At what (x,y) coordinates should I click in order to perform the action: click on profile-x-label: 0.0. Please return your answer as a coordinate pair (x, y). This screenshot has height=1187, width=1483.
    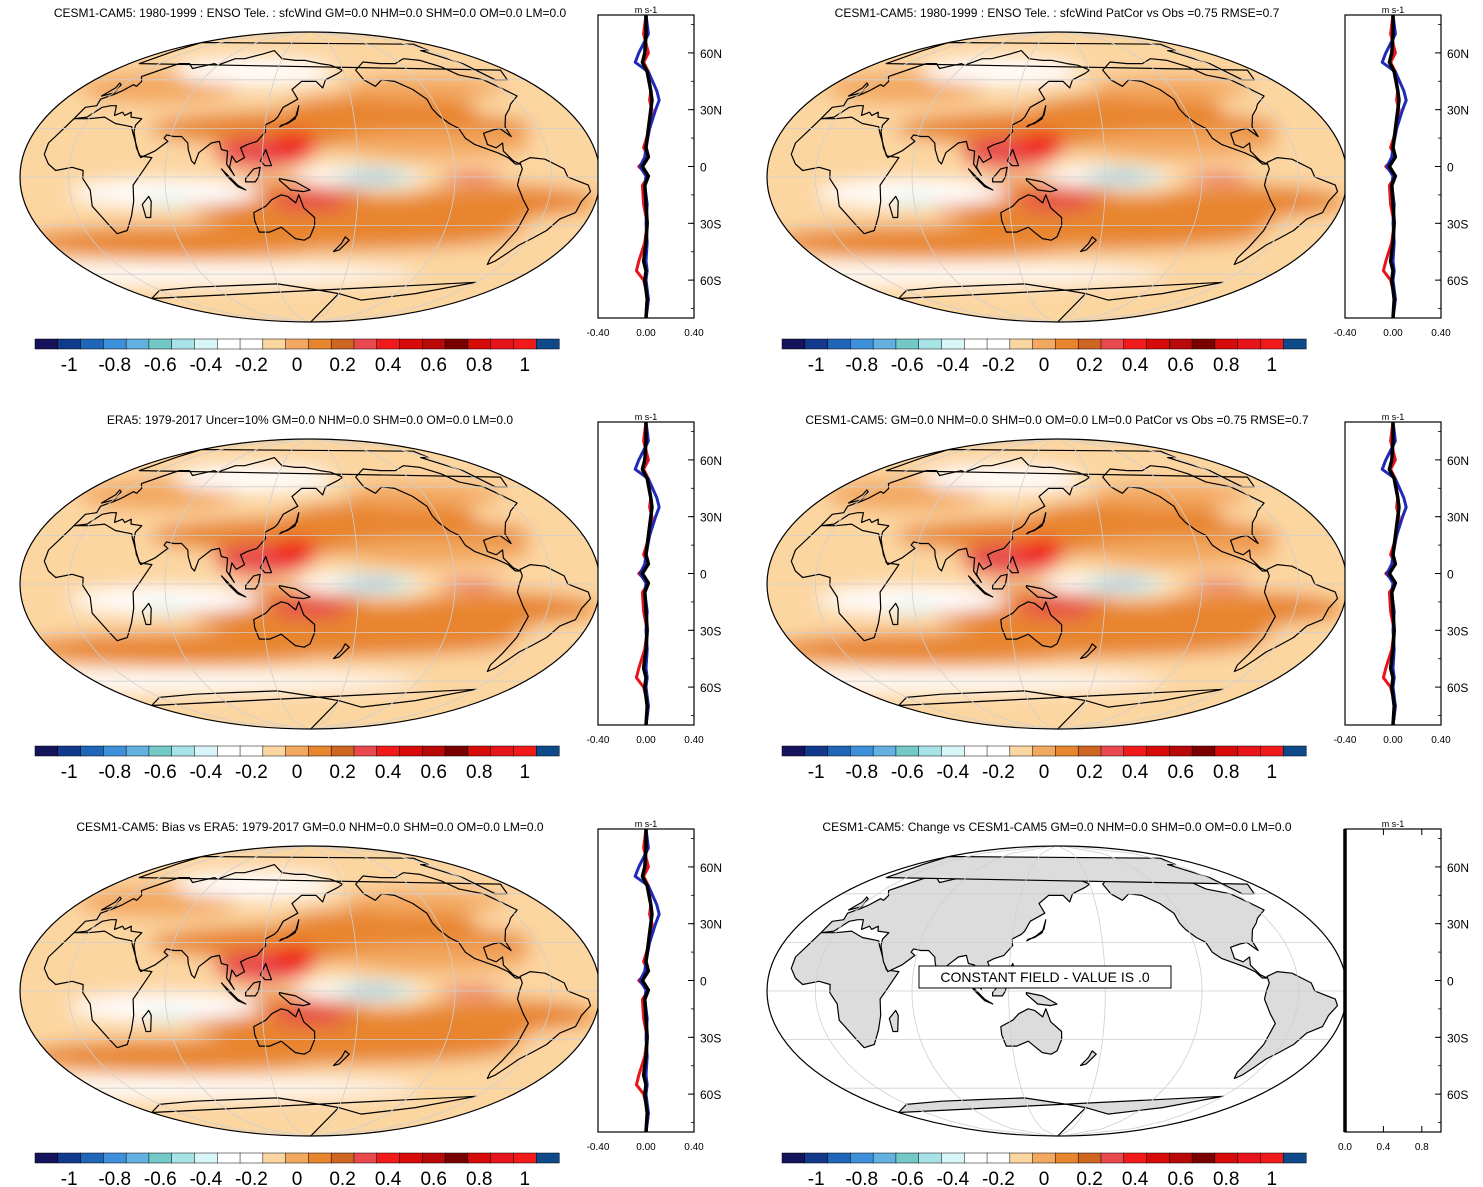
    Looking at the image, I should click on (1345, 1147).